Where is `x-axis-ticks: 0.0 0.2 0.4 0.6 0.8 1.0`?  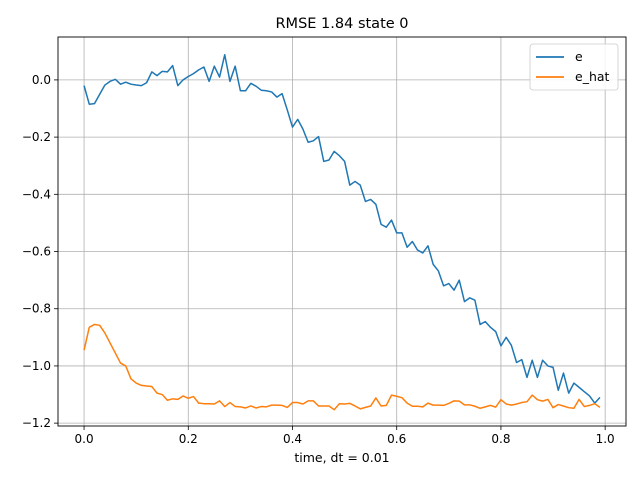 x-axis-ticks: 0.0 0.2 0.4 0.6 0.8 1.0 is located at coordinates (345, 436).